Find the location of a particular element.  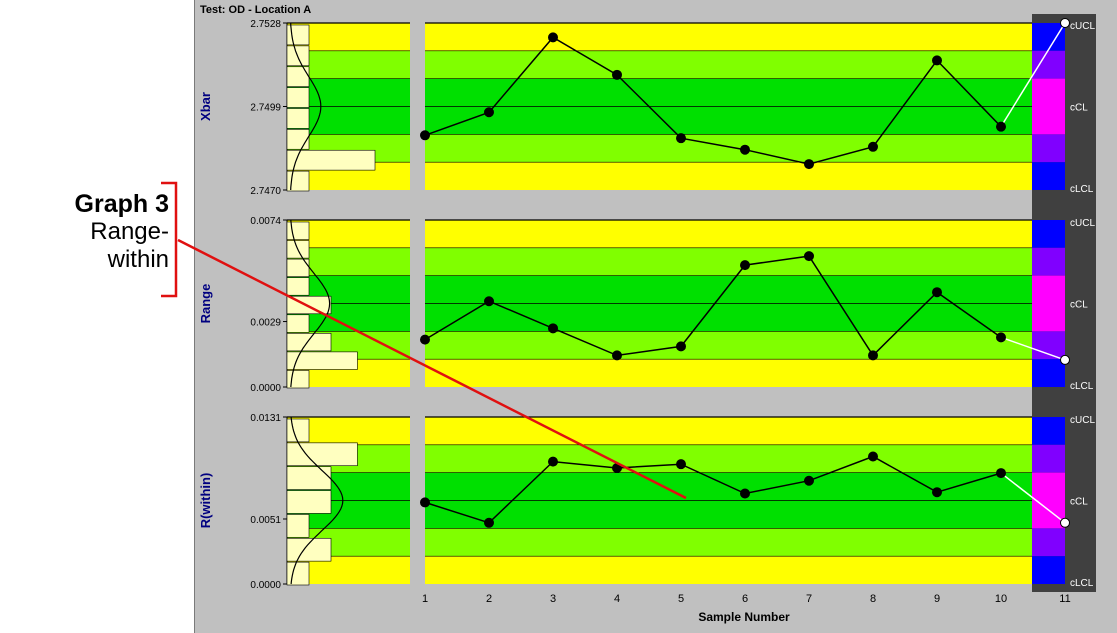

x-tick-label: 7 is located at coordinates (809, 599).